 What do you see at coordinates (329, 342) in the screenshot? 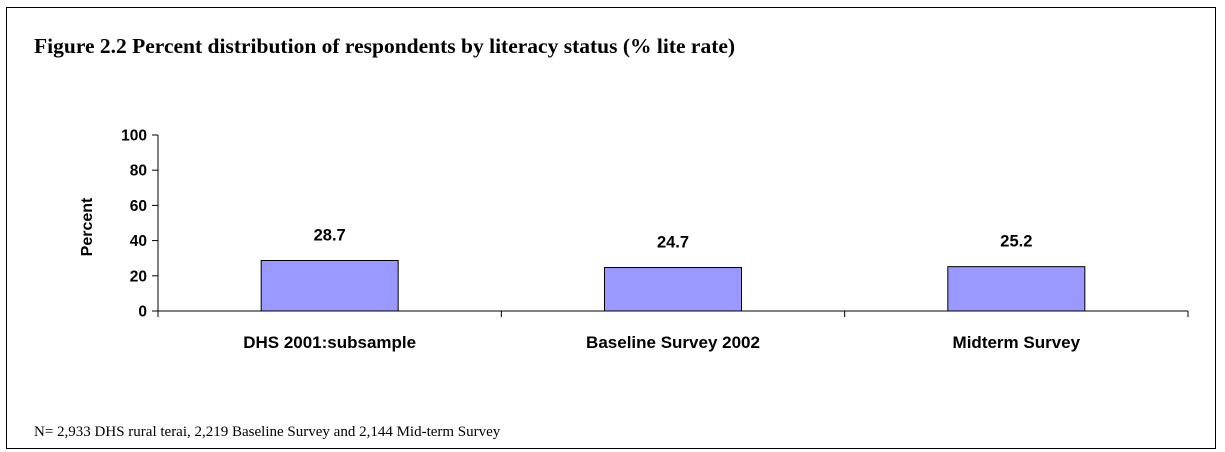
I see `x-category-label: DHS 2001:subsample` at bounding box center [329, 342].